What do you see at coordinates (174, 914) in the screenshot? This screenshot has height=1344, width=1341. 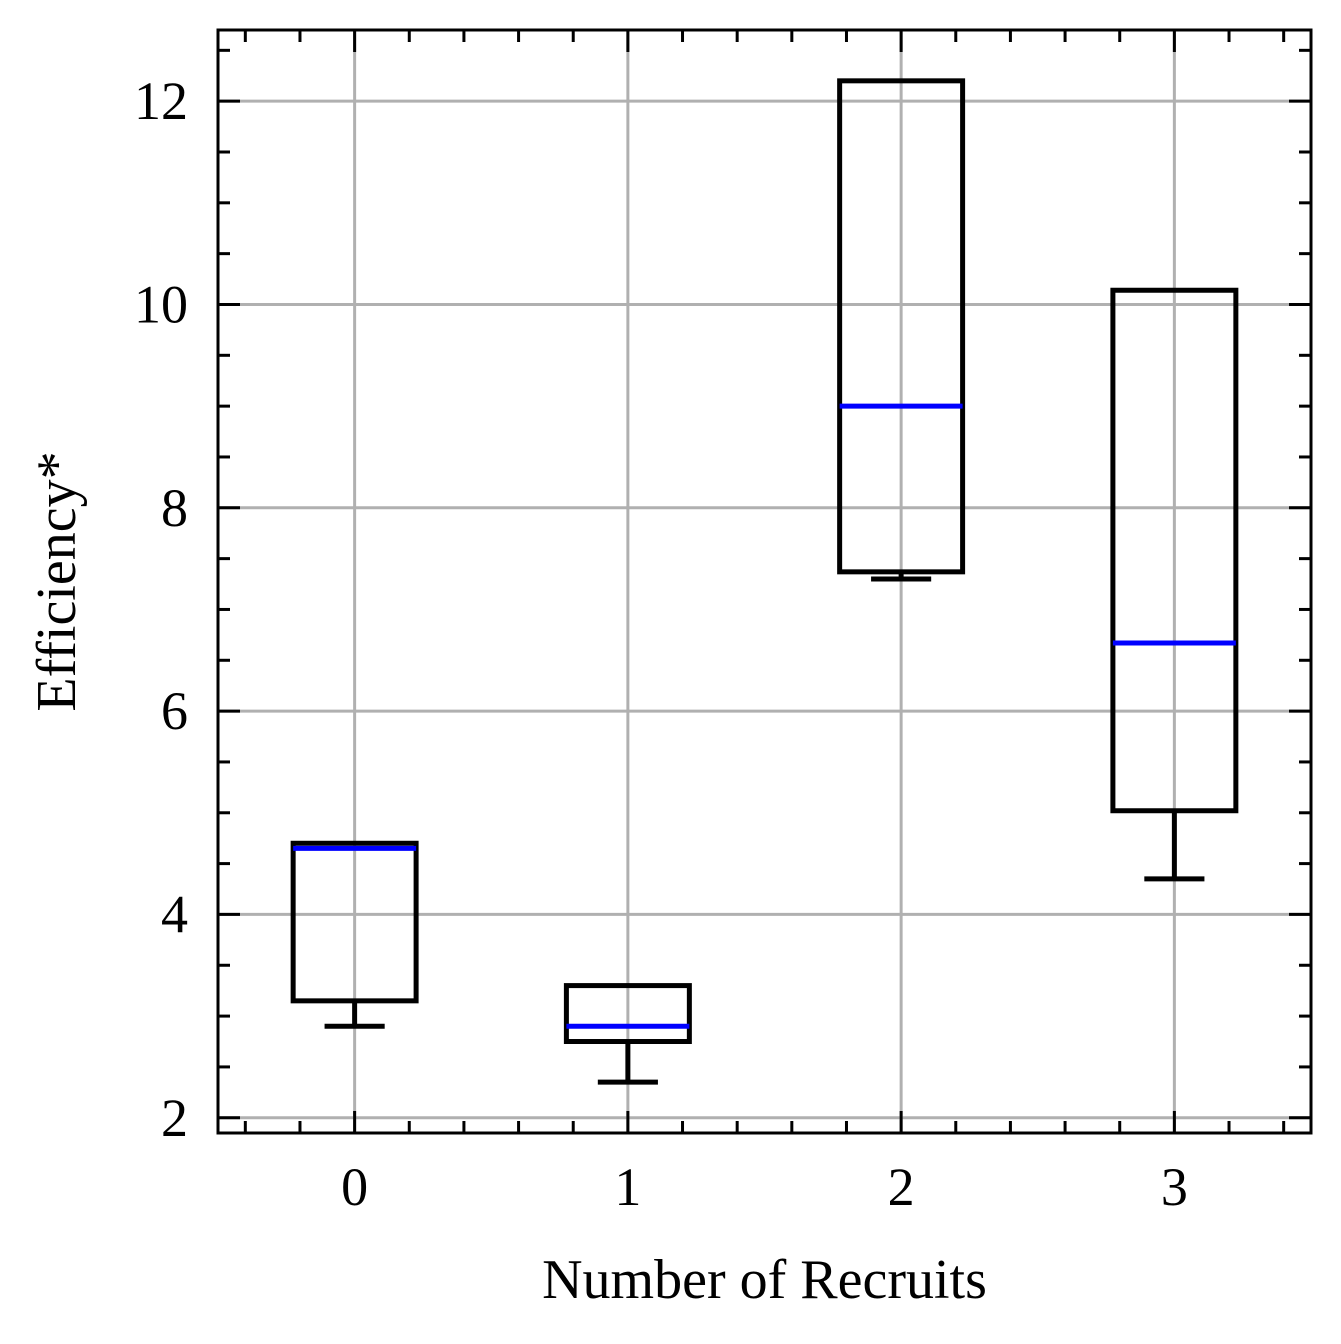 I see `y-tick-label: 4` at bounding box center [174, 914].